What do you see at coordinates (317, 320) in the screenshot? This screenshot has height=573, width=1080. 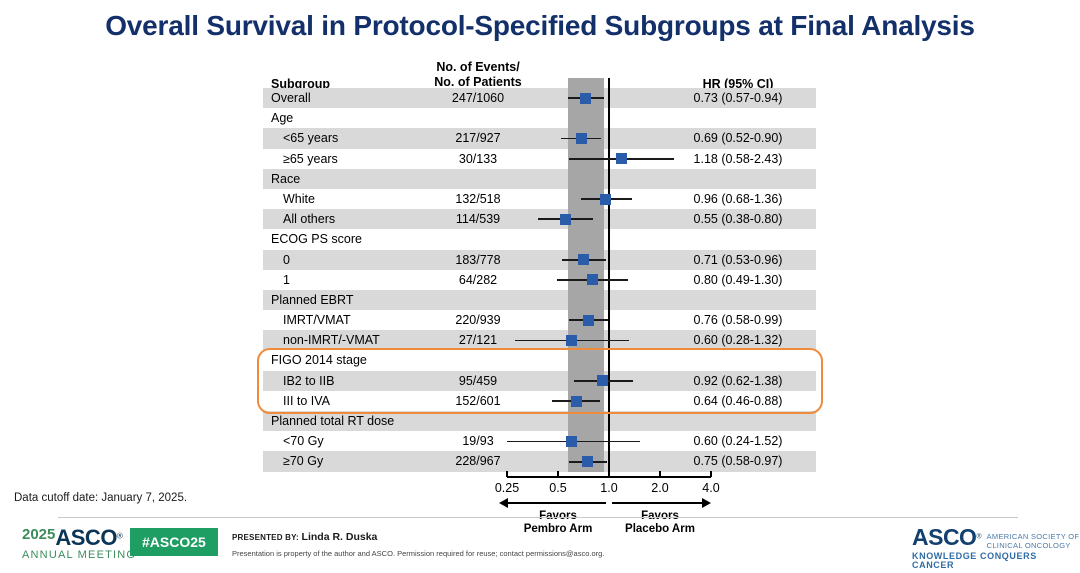 I see `subgroup-label: IMRT/VMAT` at bounding box center [317, 320].